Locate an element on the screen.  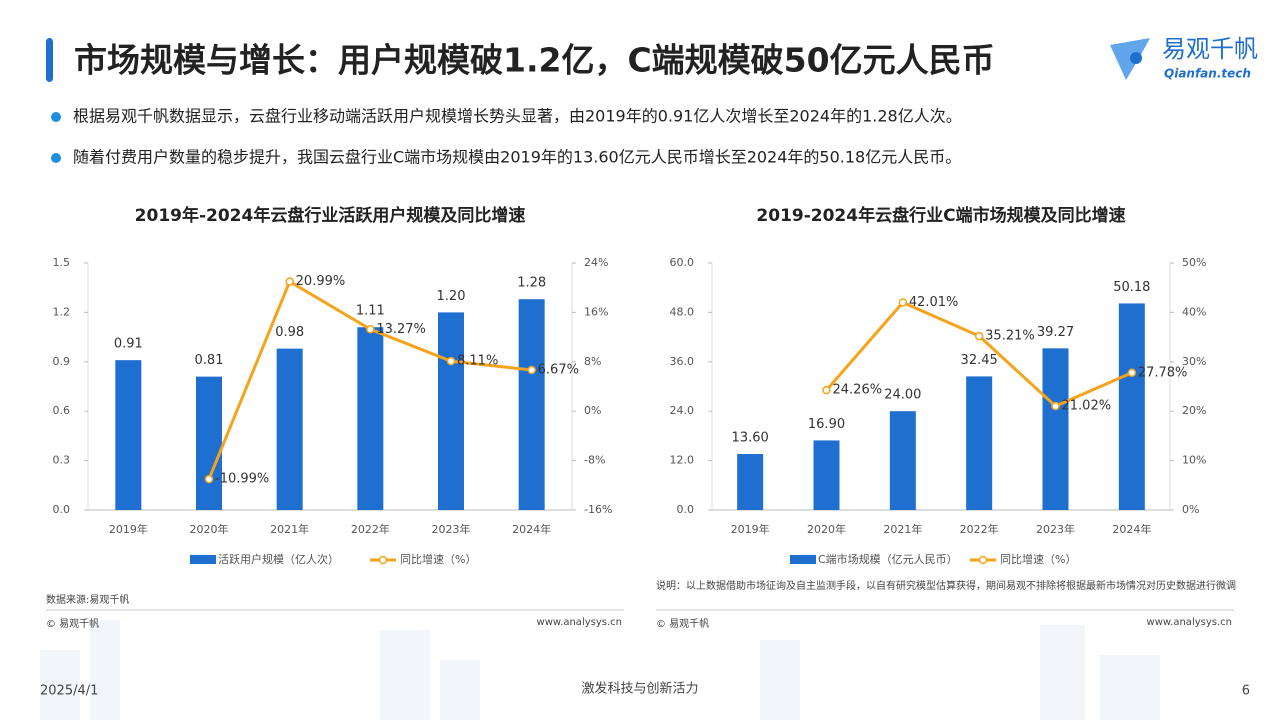
bar-label: 50.18 is located at coordinates (1131, 287).